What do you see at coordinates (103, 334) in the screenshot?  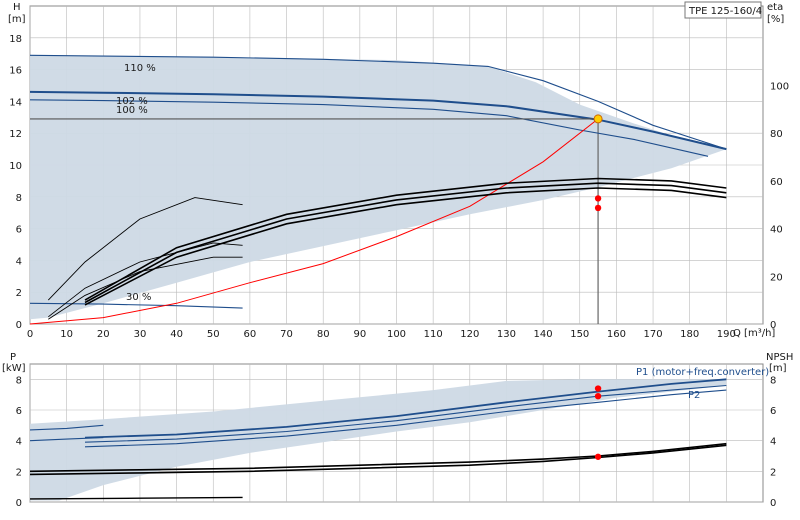 I see `top-x-tick-label: 20` at bounding box center [103, 334].